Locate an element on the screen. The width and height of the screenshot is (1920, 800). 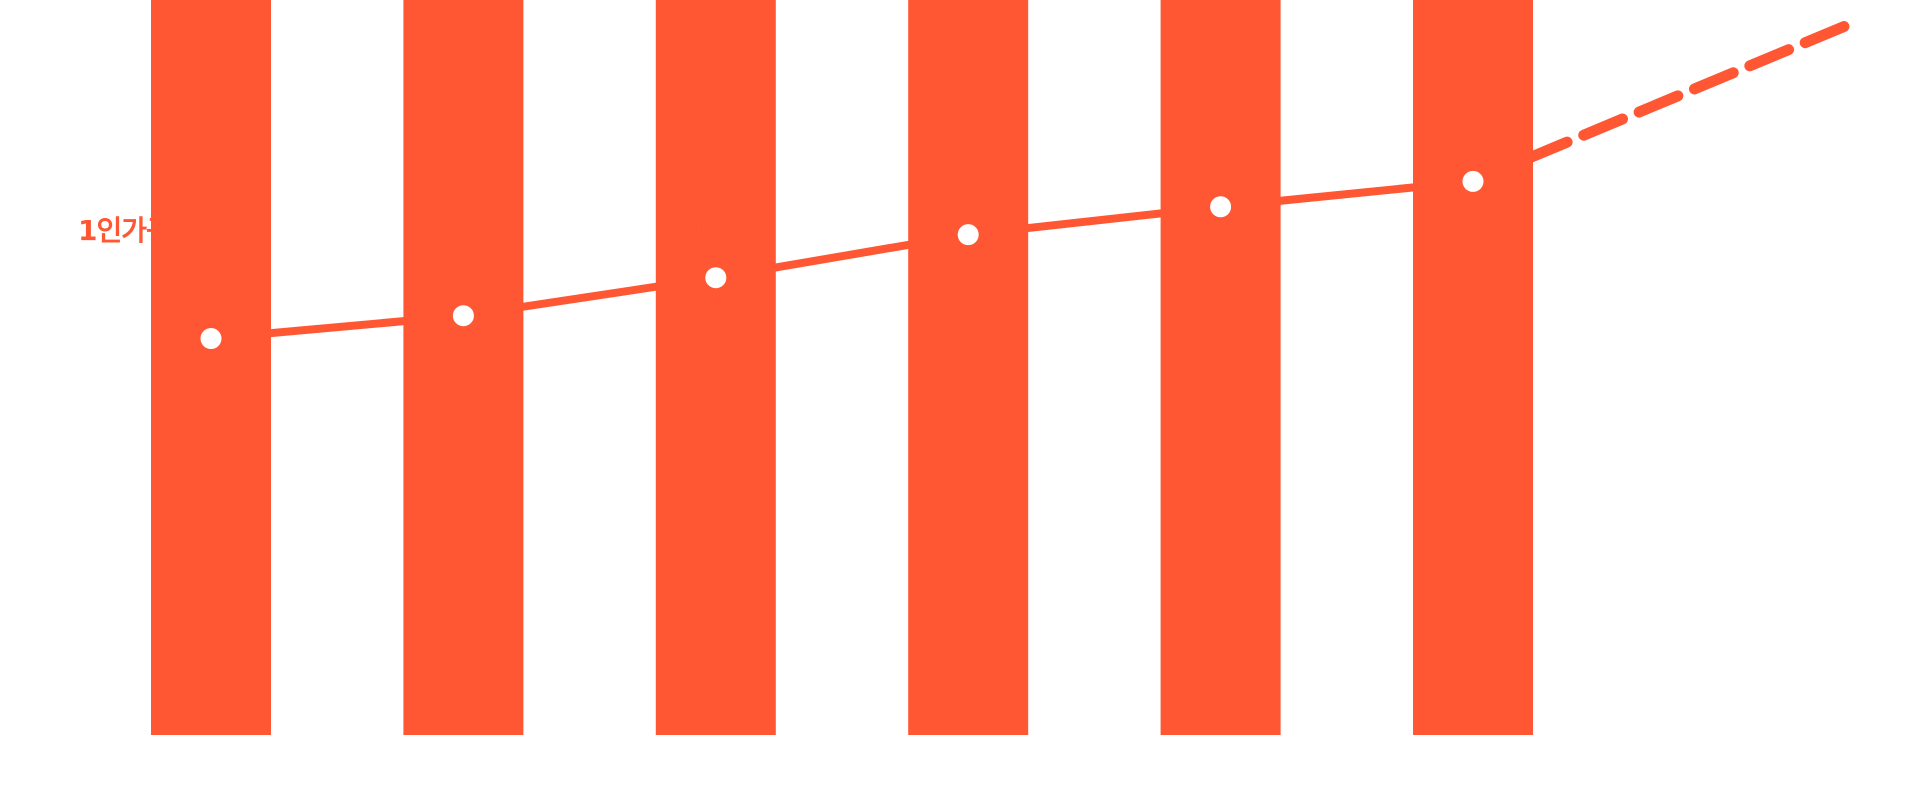
data-label: 31.7% is located at coordinates (716, 230).